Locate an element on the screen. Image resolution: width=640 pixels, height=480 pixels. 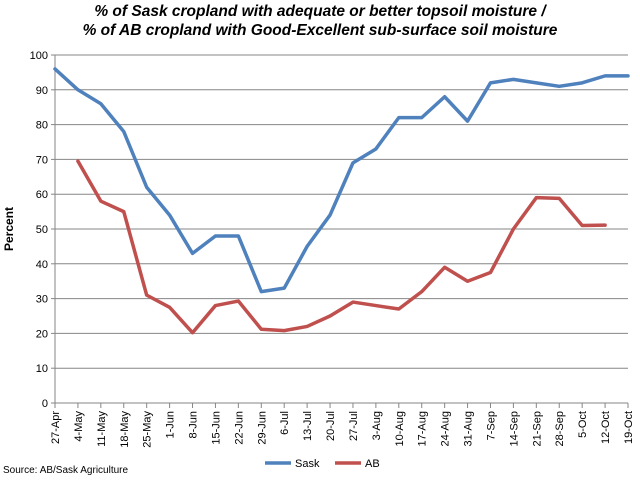
x-tick-label: 31-Aug is located at coordinates (469, 428).